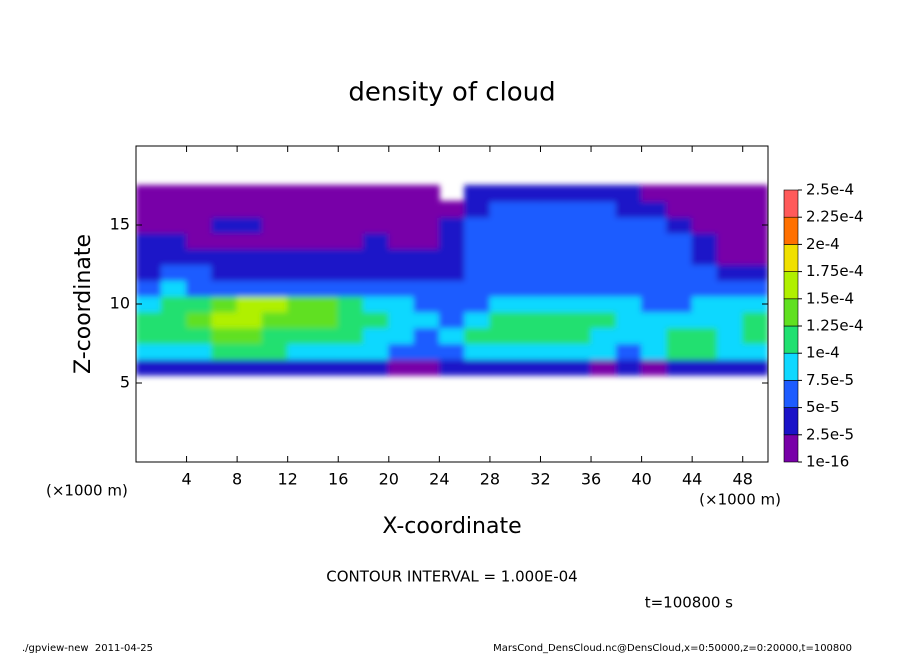  Describe the element at coordinates (830, 380) in the screenshot. I see `colorbar-label: 7.5e-5` at that location.